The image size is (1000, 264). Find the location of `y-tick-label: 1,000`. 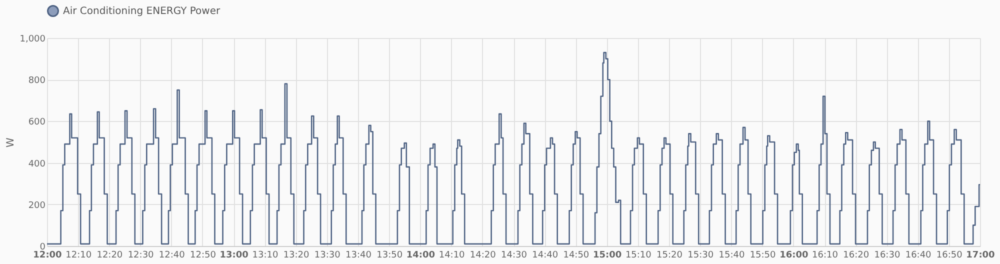

y-tick-label: 1,000 is located at coordinates (33, 39).